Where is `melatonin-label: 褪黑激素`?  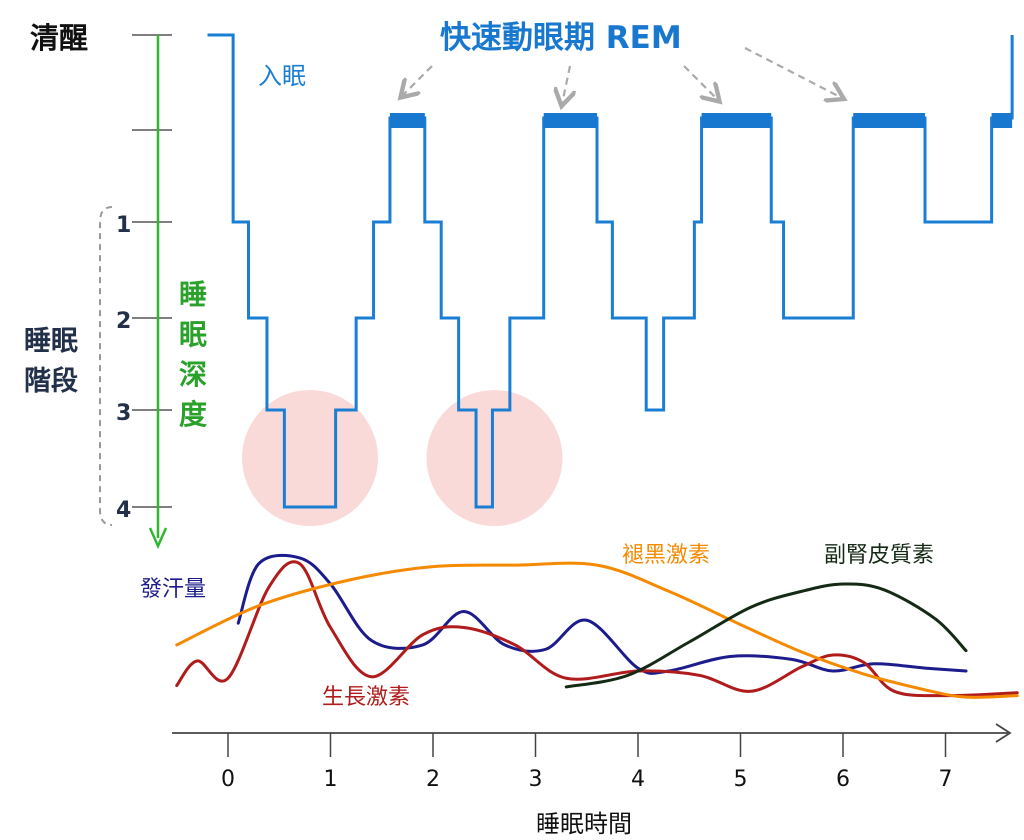
melatonin-label: 褪黑激素 is located at coordinates (666, 555).